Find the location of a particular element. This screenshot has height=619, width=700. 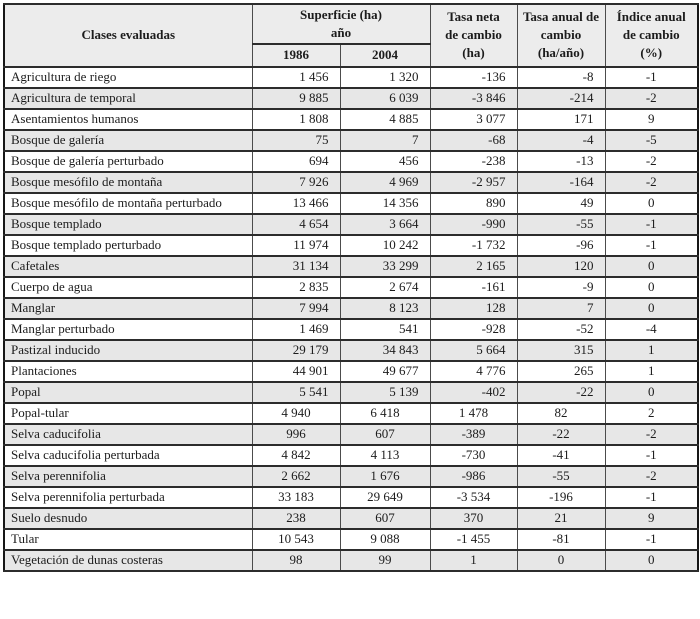

cell-tasa-anual: -8 is located at coordinates (561, 77).